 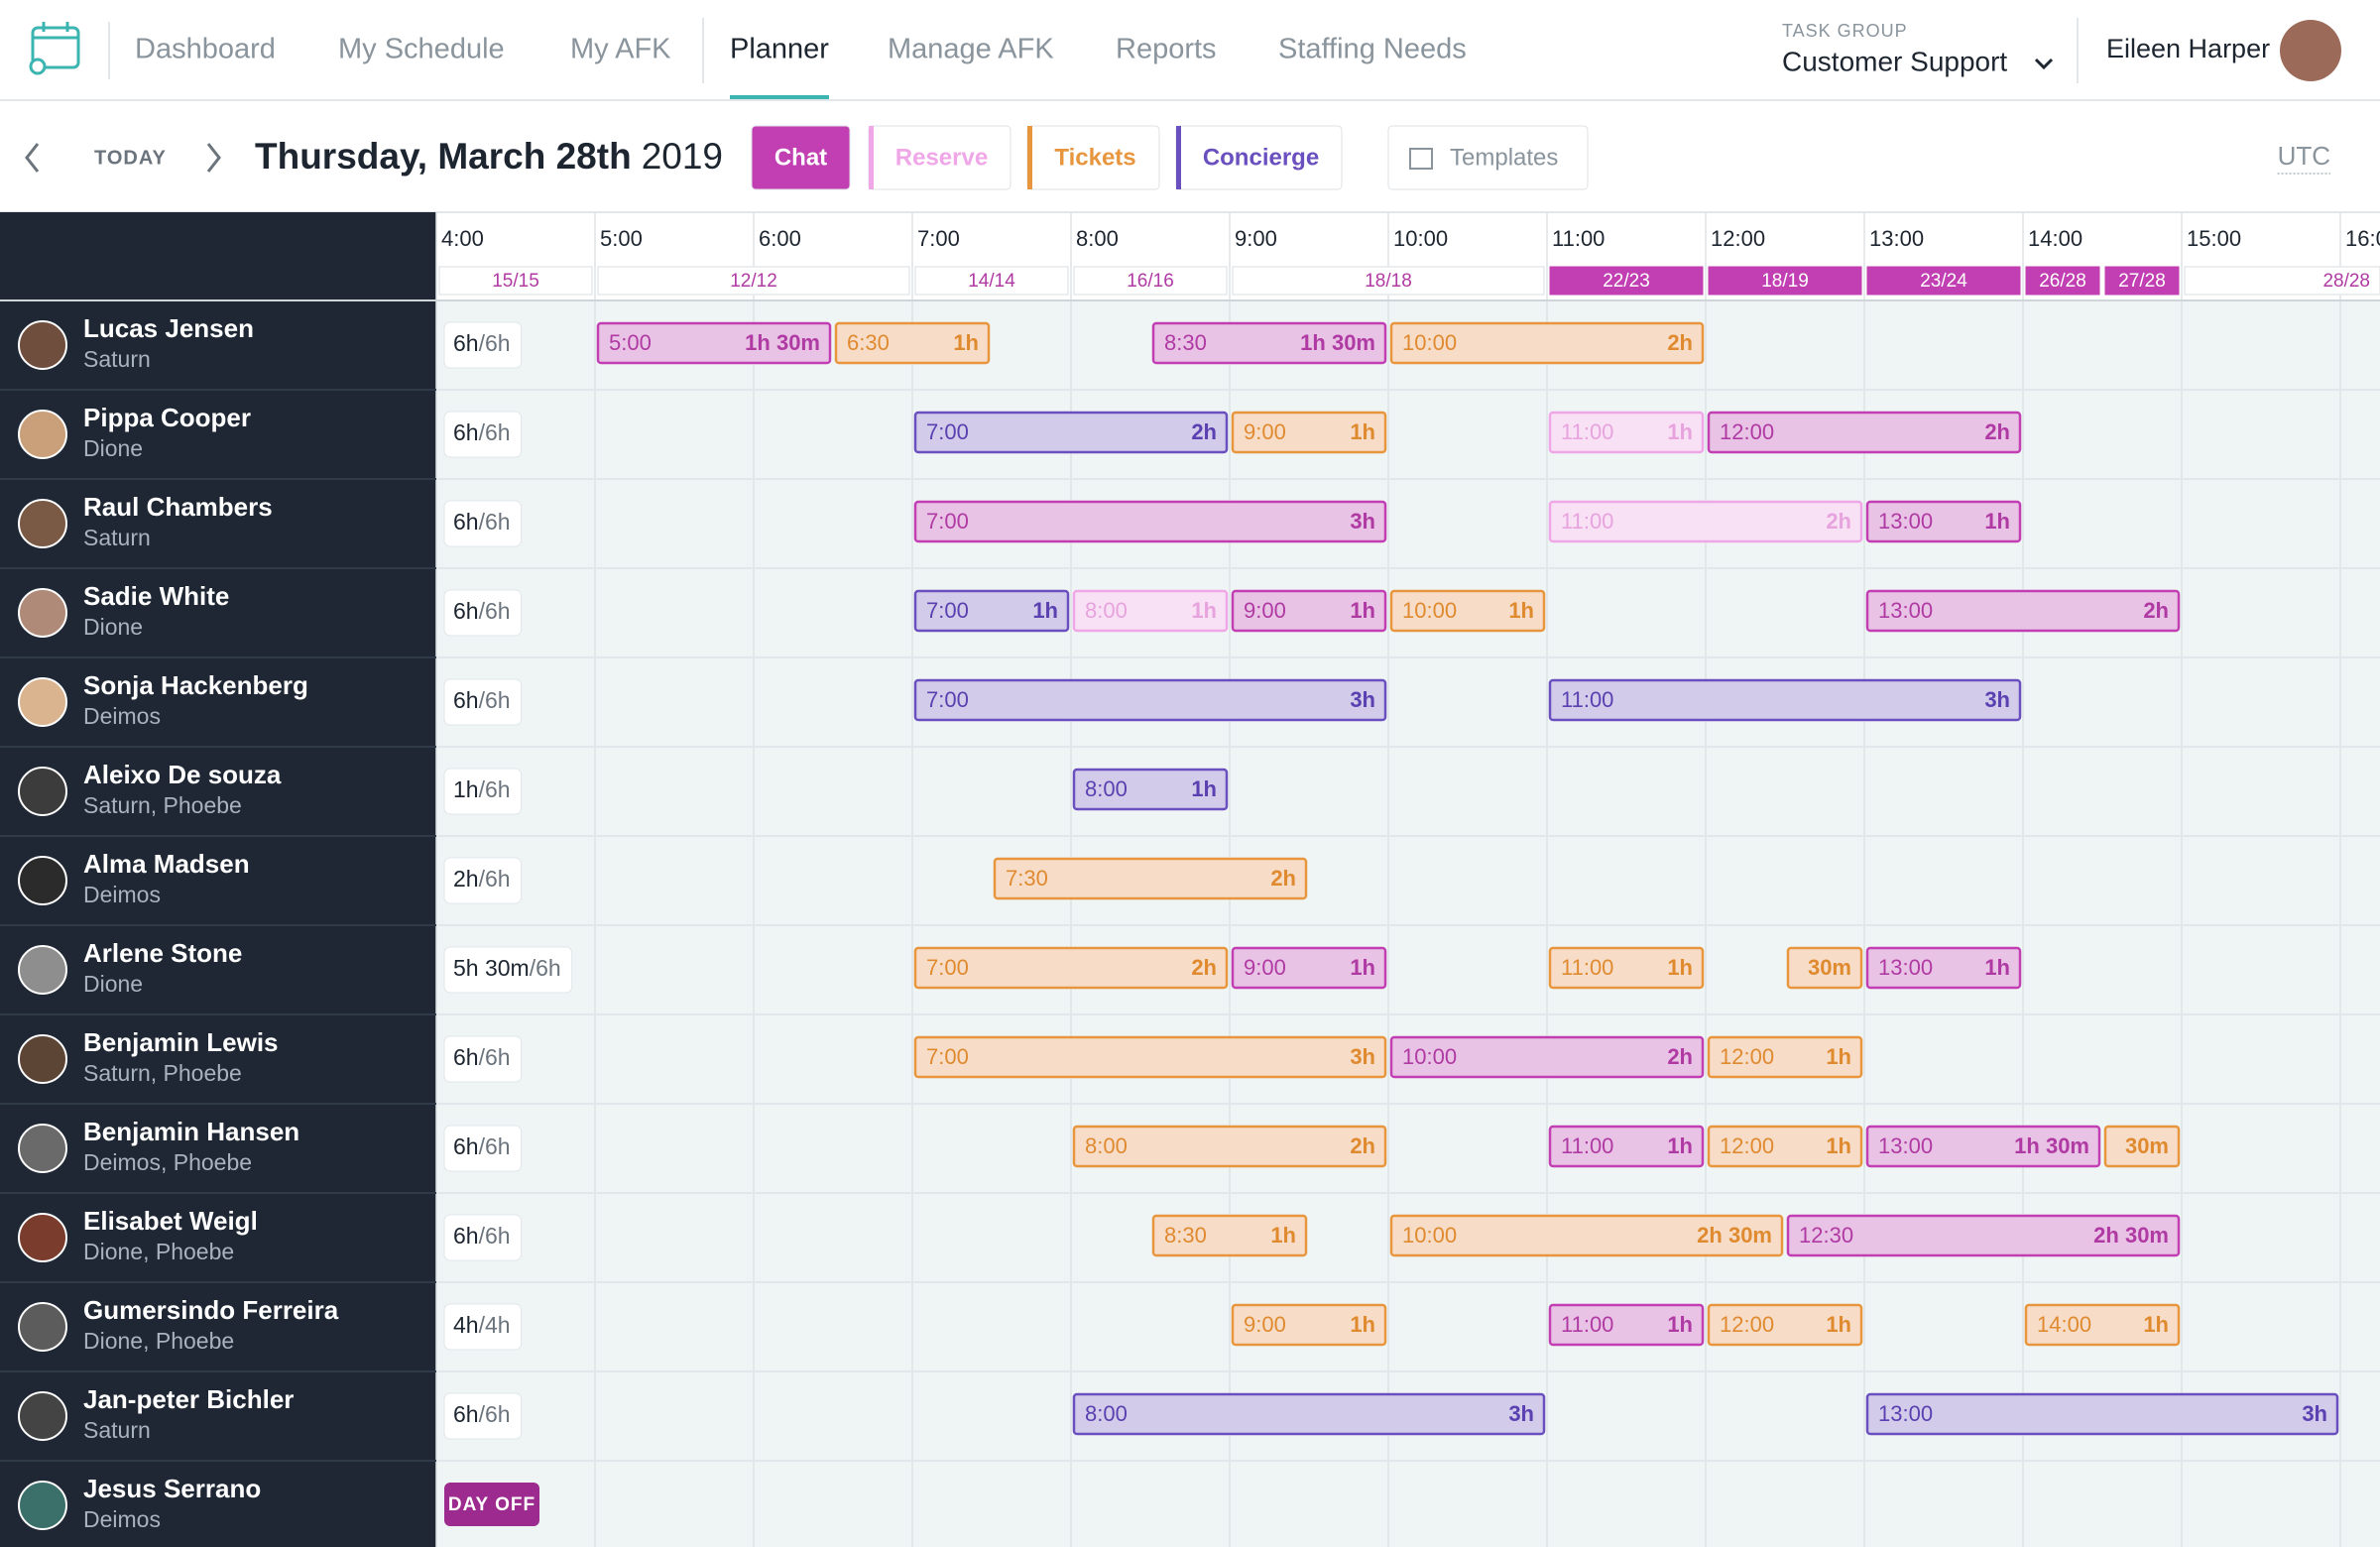 I want to click on filter-button: Reserve, so click(x=940, y=157).